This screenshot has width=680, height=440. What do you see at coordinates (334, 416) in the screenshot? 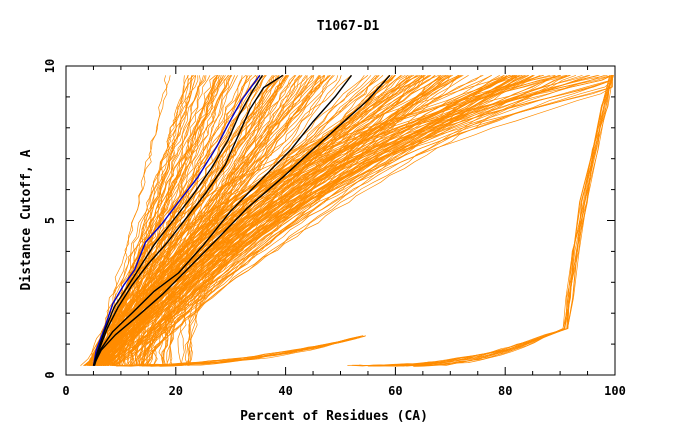
I see `x-axis-label: Percent of Residues (CA)` at bounding box center [334, 416].